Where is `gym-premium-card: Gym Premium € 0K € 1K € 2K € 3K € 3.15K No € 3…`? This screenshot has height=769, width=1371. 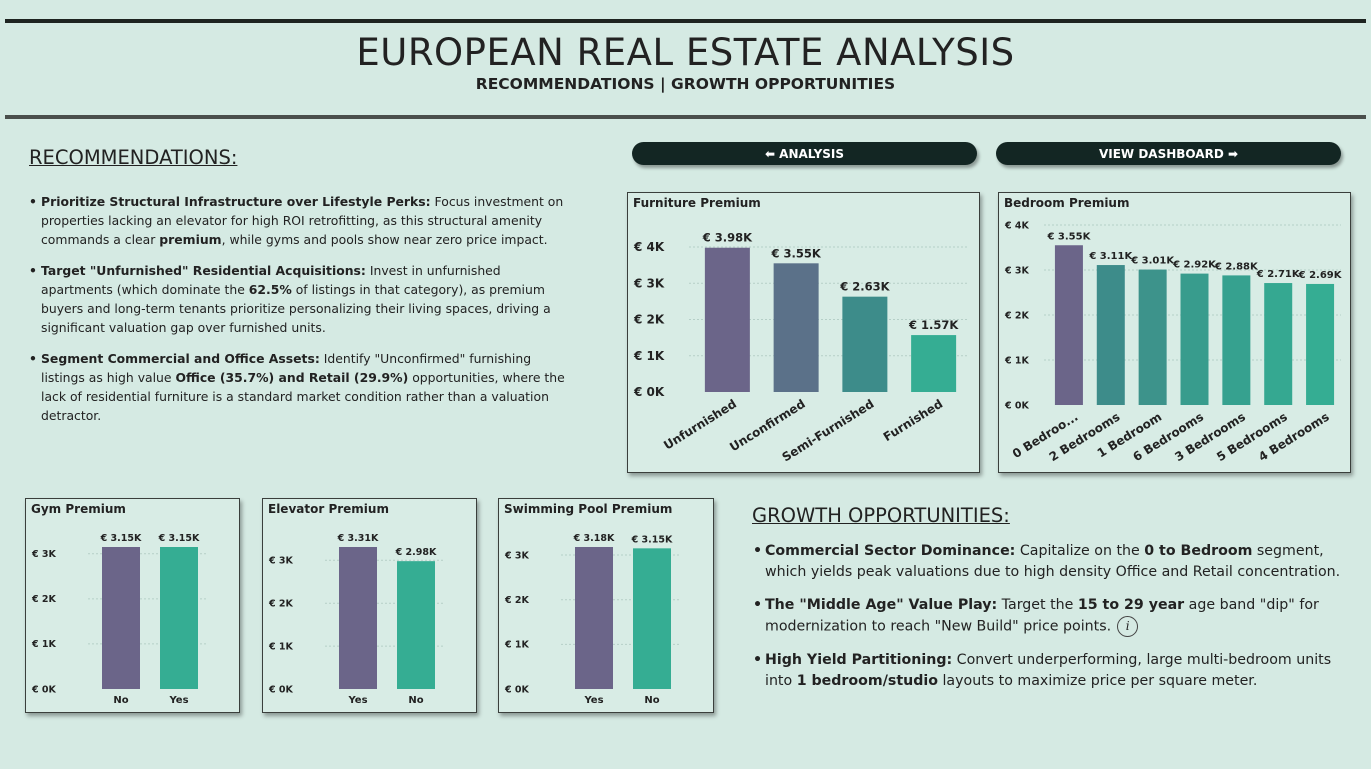 gym-premium-card: Gym Premium € 0K € 1K € 2K € 3K € 3.15K No € 3… is located at coordinates (132, 605).